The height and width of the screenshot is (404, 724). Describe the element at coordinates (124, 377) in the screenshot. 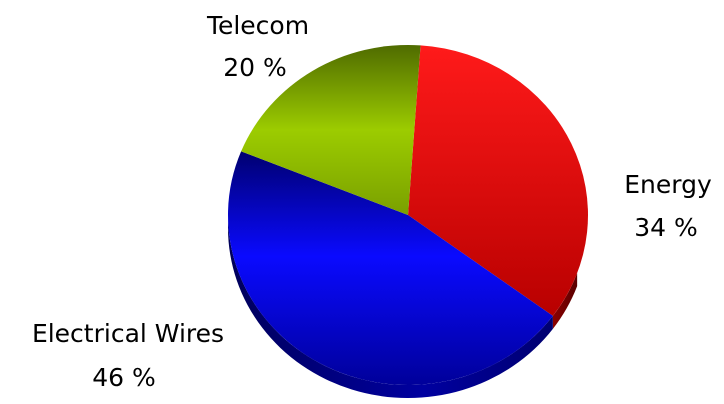

I see `slice-value-electrical-wires: 46 %` at that location.